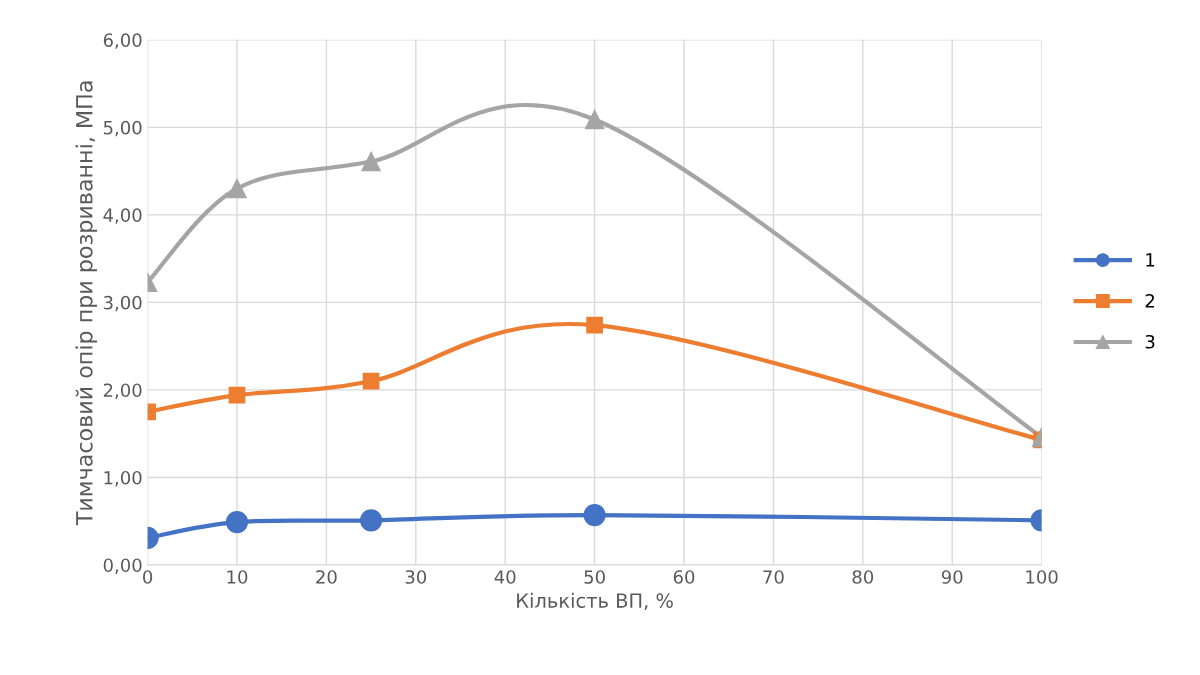  What do you see at coordinates (1150, 300) in the screenshot?
I see `legend-label: 2` at bounding box center [1150, 300].